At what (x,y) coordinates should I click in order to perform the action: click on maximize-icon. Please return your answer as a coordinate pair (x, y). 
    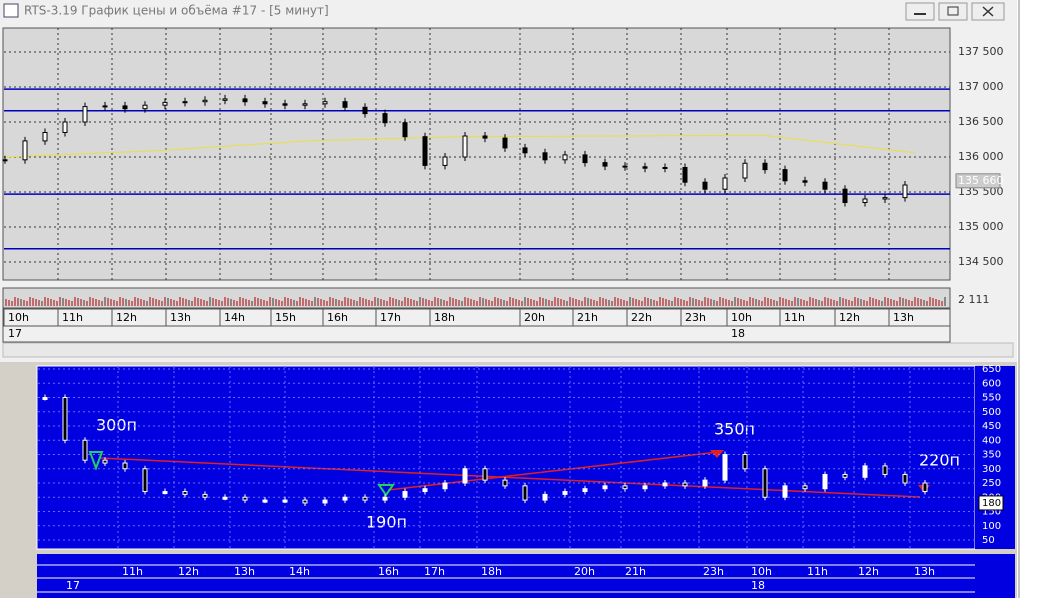
    Looking at the image, I should click on (953, 11).